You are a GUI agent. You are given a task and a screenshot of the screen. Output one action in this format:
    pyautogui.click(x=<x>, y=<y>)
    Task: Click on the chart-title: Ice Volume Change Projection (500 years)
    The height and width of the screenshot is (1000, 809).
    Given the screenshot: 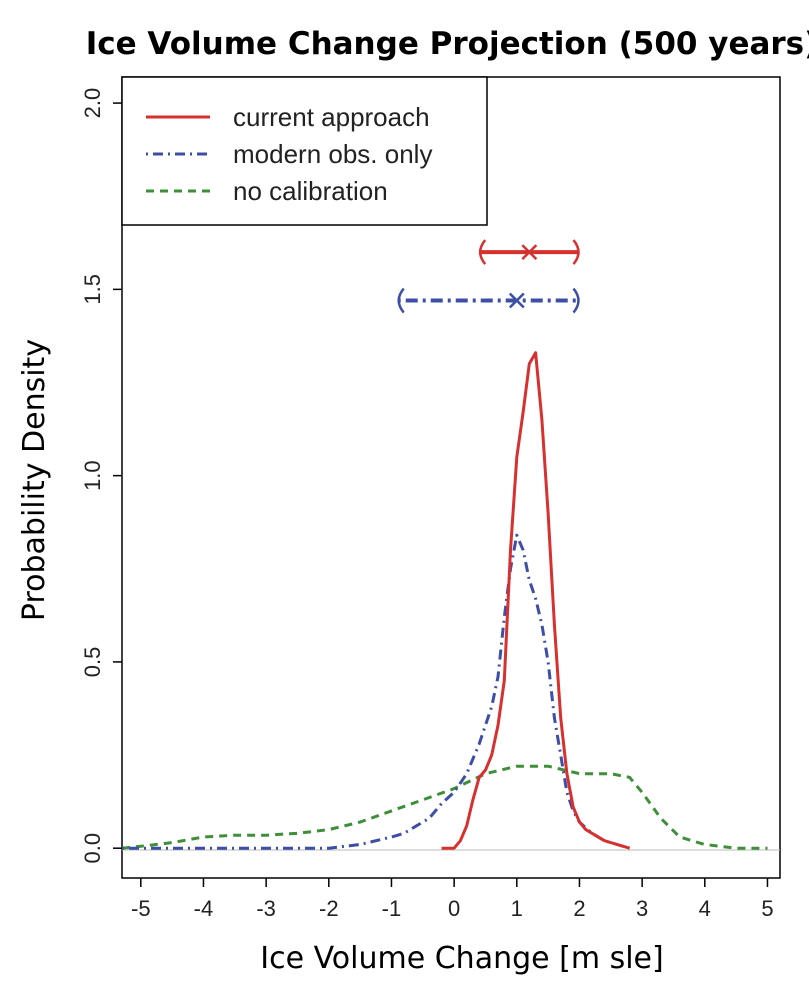 What is the action you would take?
    pyautogui.click(x=447, y=44)
    